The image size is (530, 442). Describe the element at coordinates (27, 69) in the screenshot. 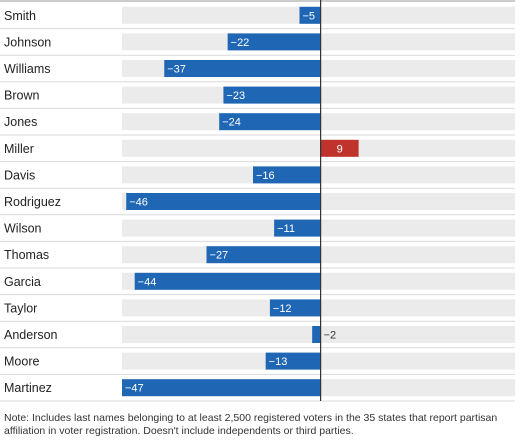

I see `category-label: Williams` at that location.